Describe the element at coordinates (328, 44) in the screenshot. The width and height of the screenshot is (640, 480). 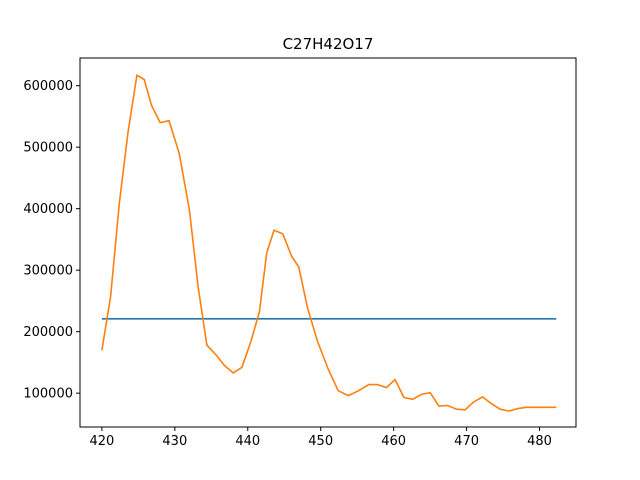
I see `chart-title: C27H42O17` at that location.